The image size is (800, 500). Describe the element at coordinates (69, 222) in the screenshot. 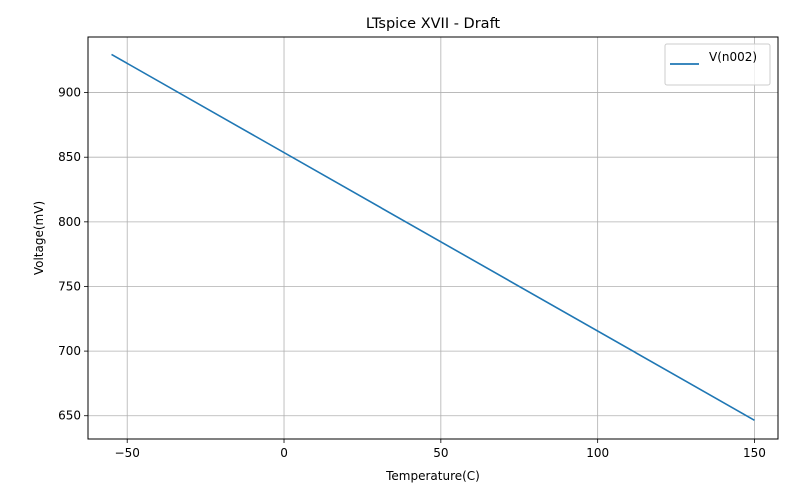

I see `y-tick-label: 800` at that location.